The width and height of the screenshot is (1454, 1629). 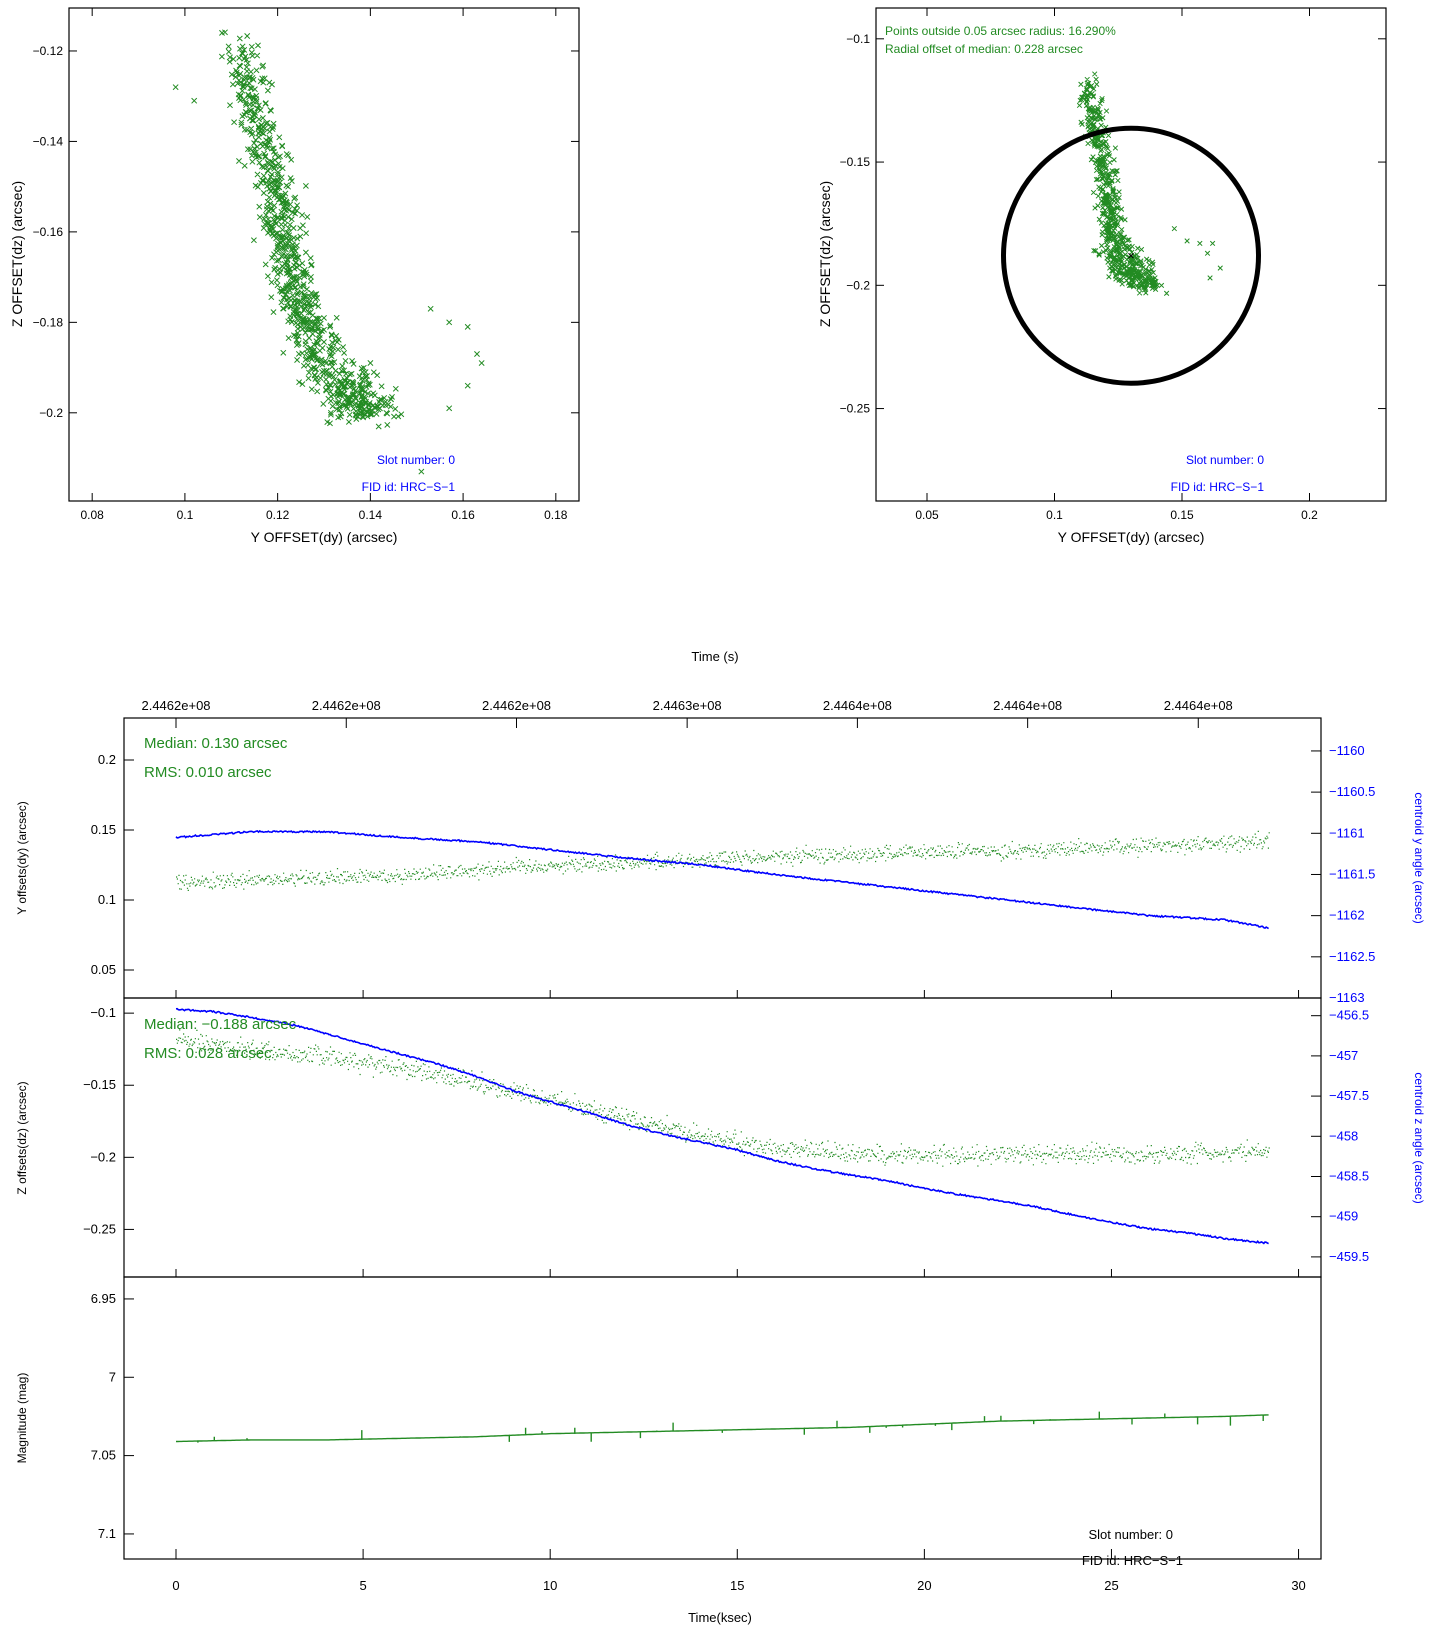 I want to click on x-tick-label: 0.18, so click(x=556, y=515).